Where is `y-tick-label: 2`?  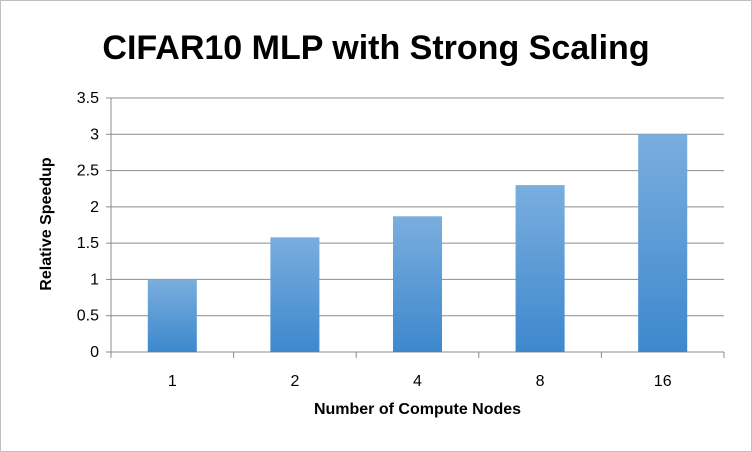 y-tick-label: 2 is located at coordinates (94, 207).